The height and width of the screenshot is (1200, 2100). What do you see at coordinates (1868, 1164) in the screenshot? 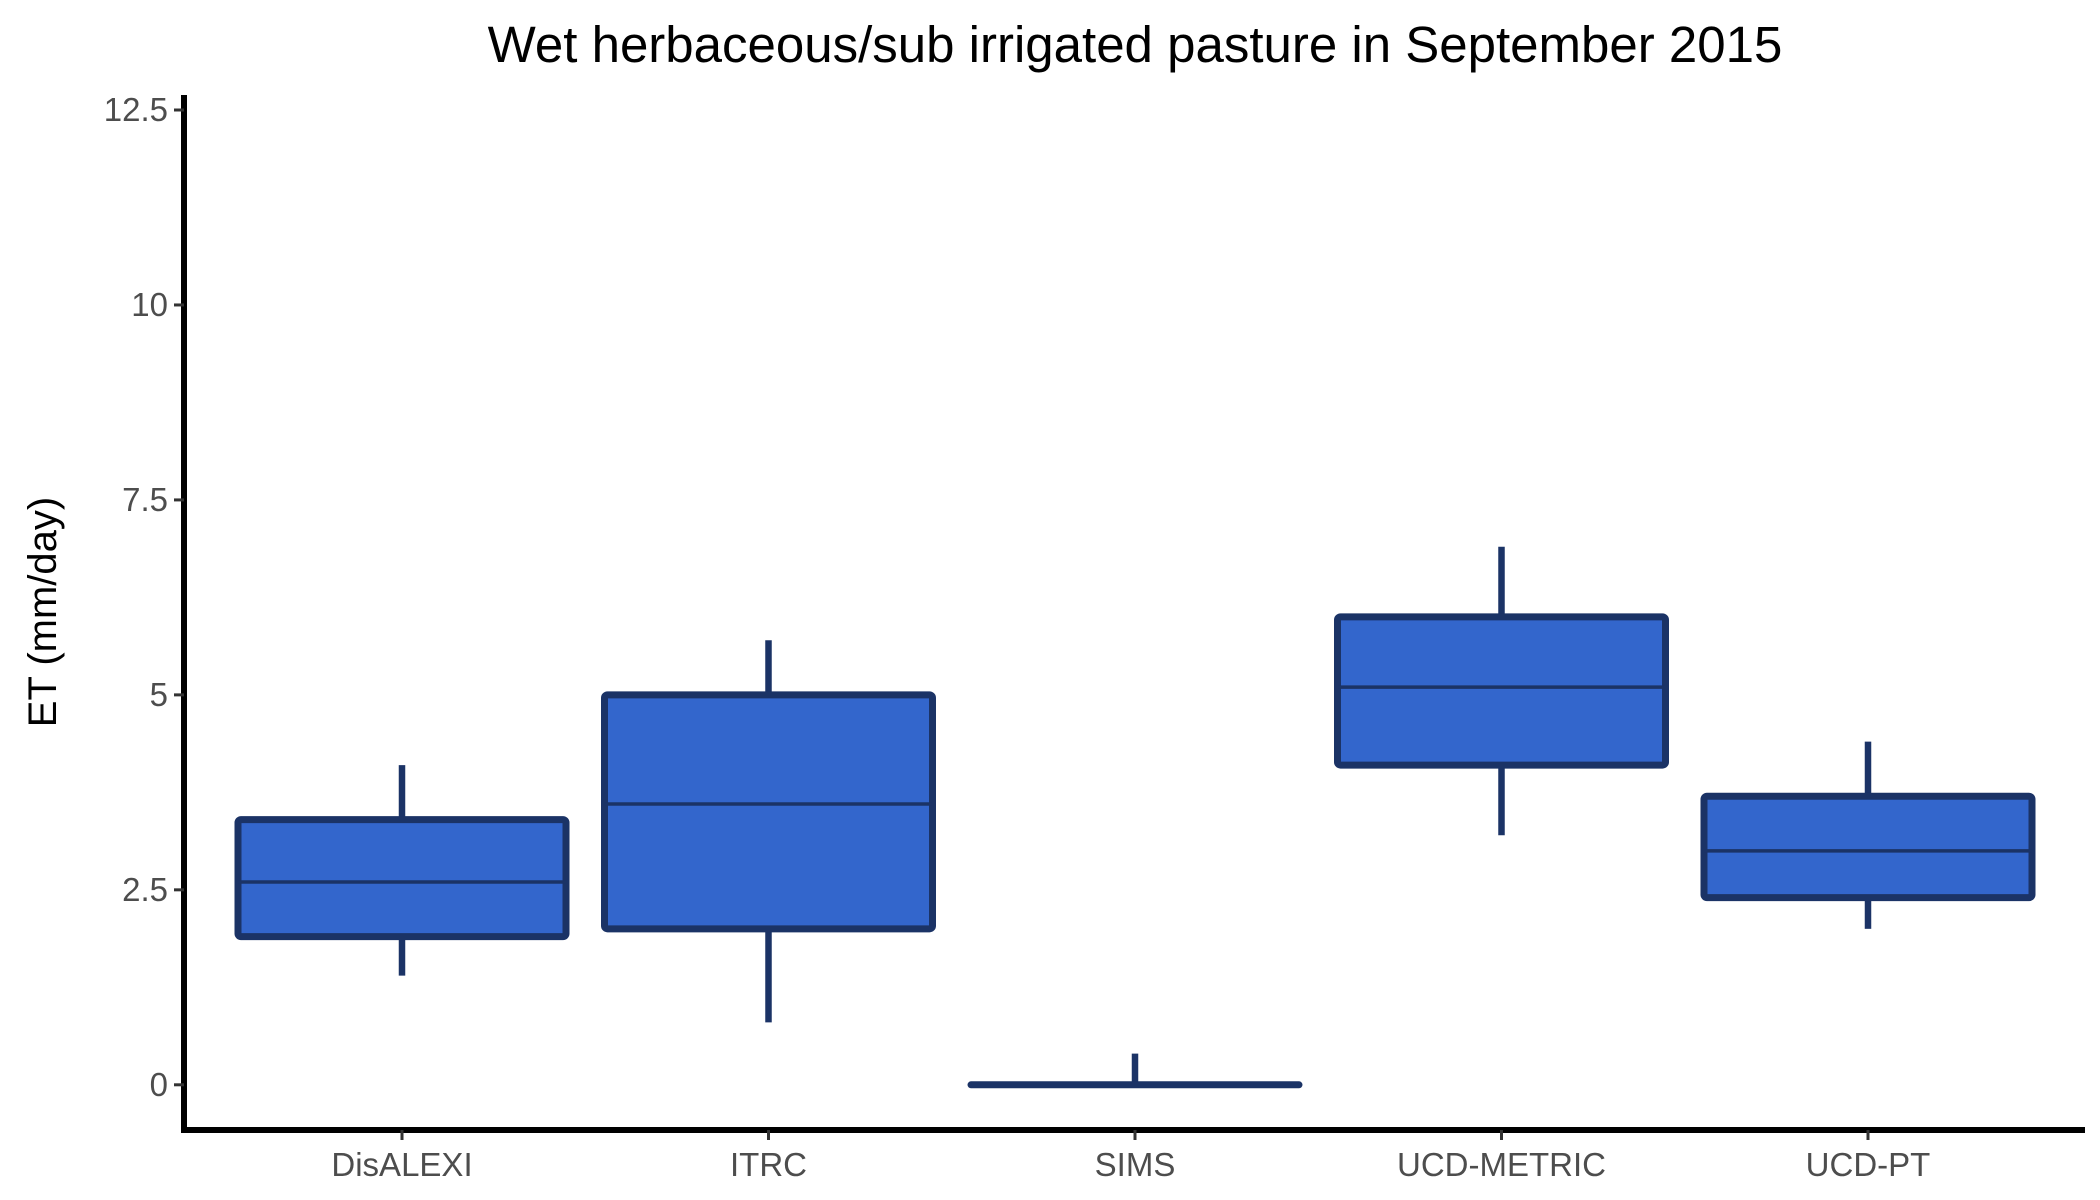
I see `x-tick-label: UCD-PT` at bounding box center [1868, 1164].